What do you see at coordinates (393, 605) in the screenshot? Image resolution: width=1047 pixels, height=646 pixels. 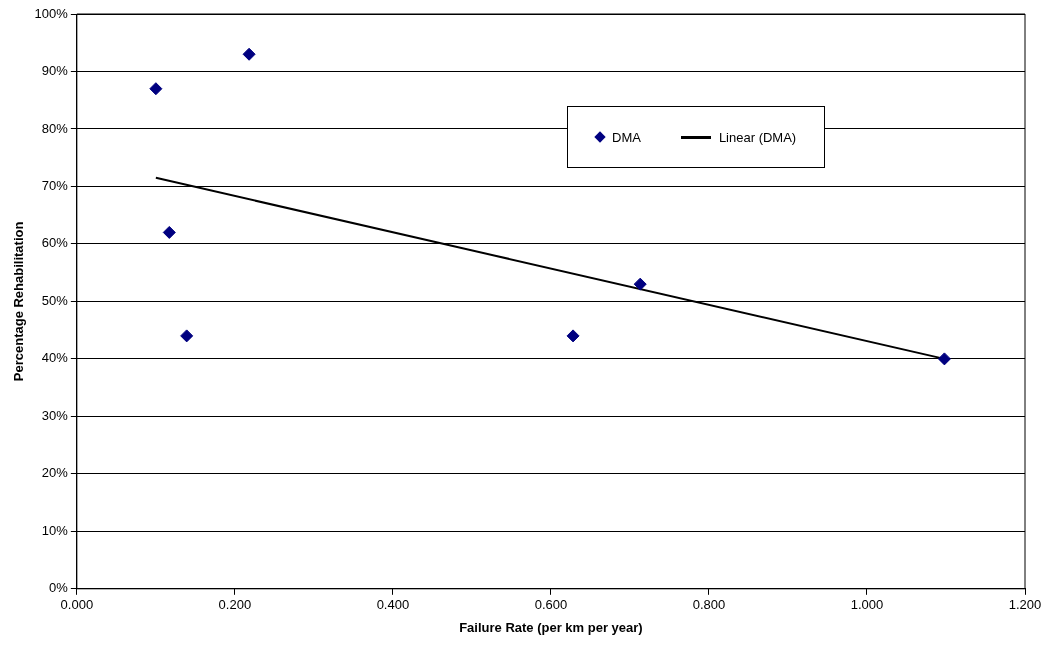 I see `x-tick-label: 0.400` at bounding box center [393, 605].